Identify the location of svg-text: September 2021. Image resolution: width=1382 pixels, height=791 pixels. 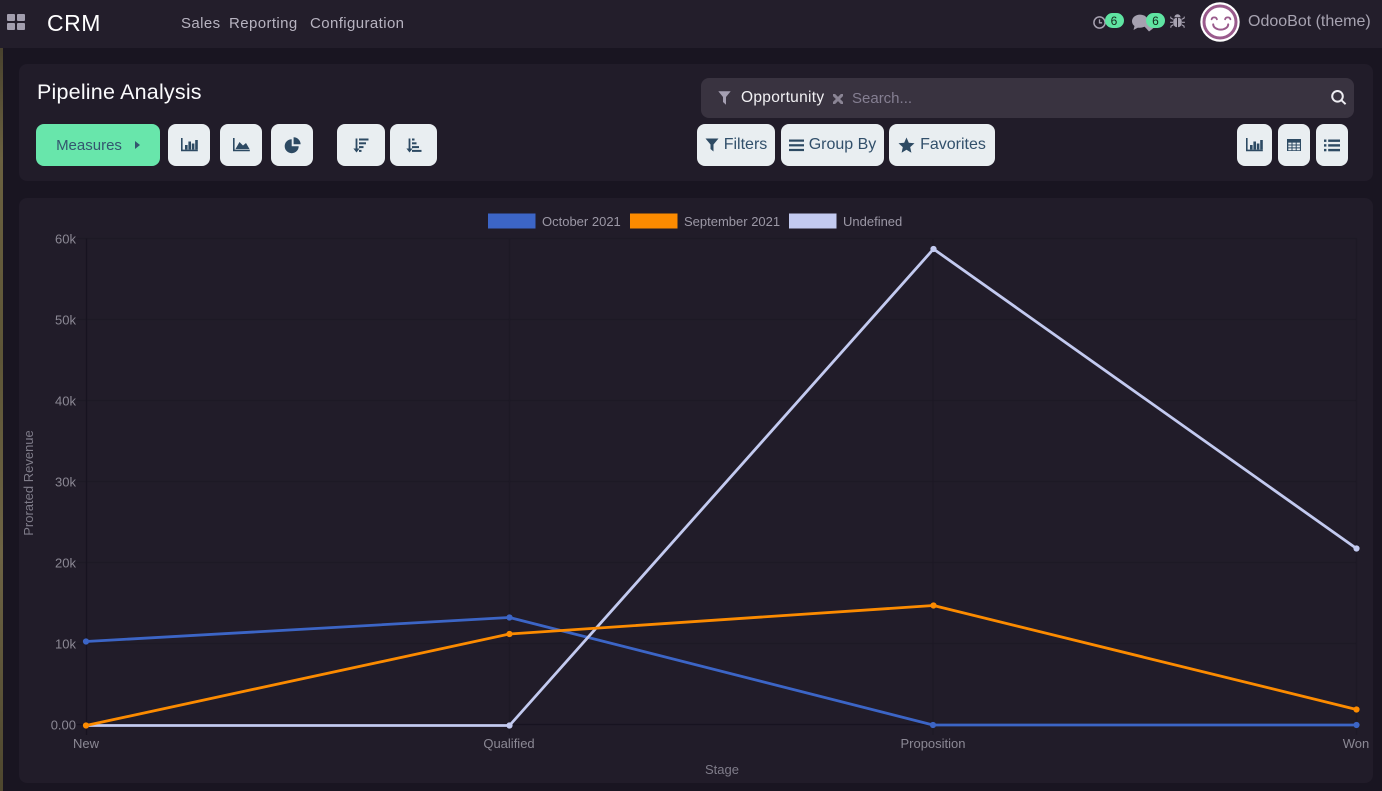
(732, 221).